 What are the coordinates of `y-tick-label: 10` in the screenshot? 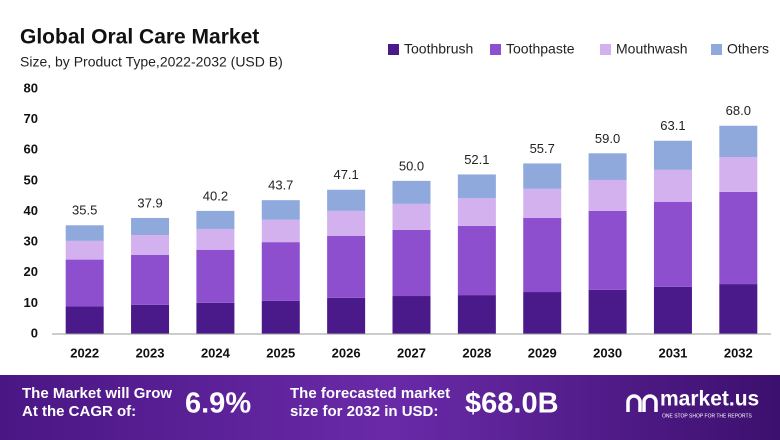 It's located at (31, 302).